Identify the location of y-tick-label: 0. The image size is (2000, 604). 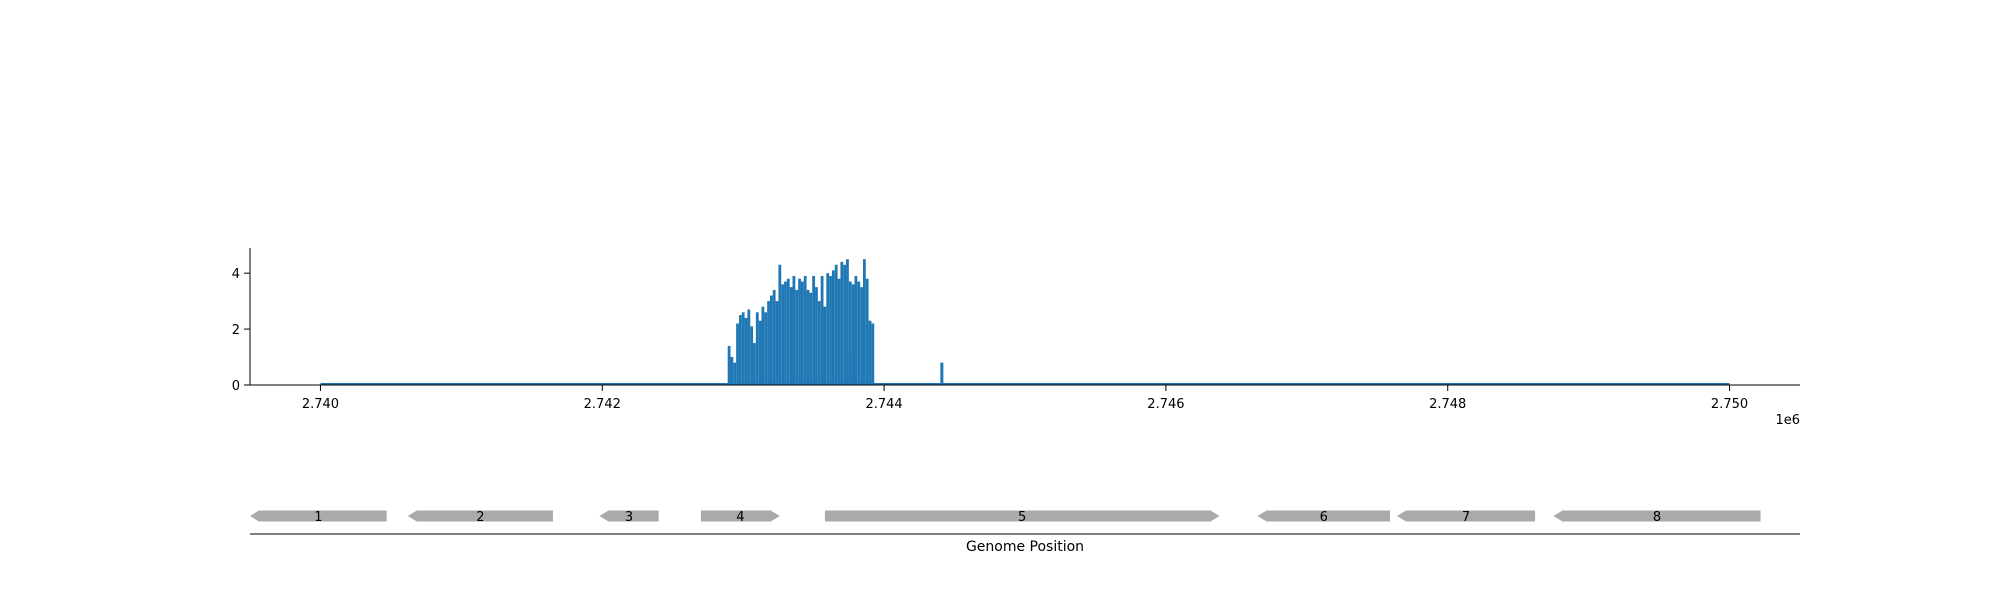
(236, 386).